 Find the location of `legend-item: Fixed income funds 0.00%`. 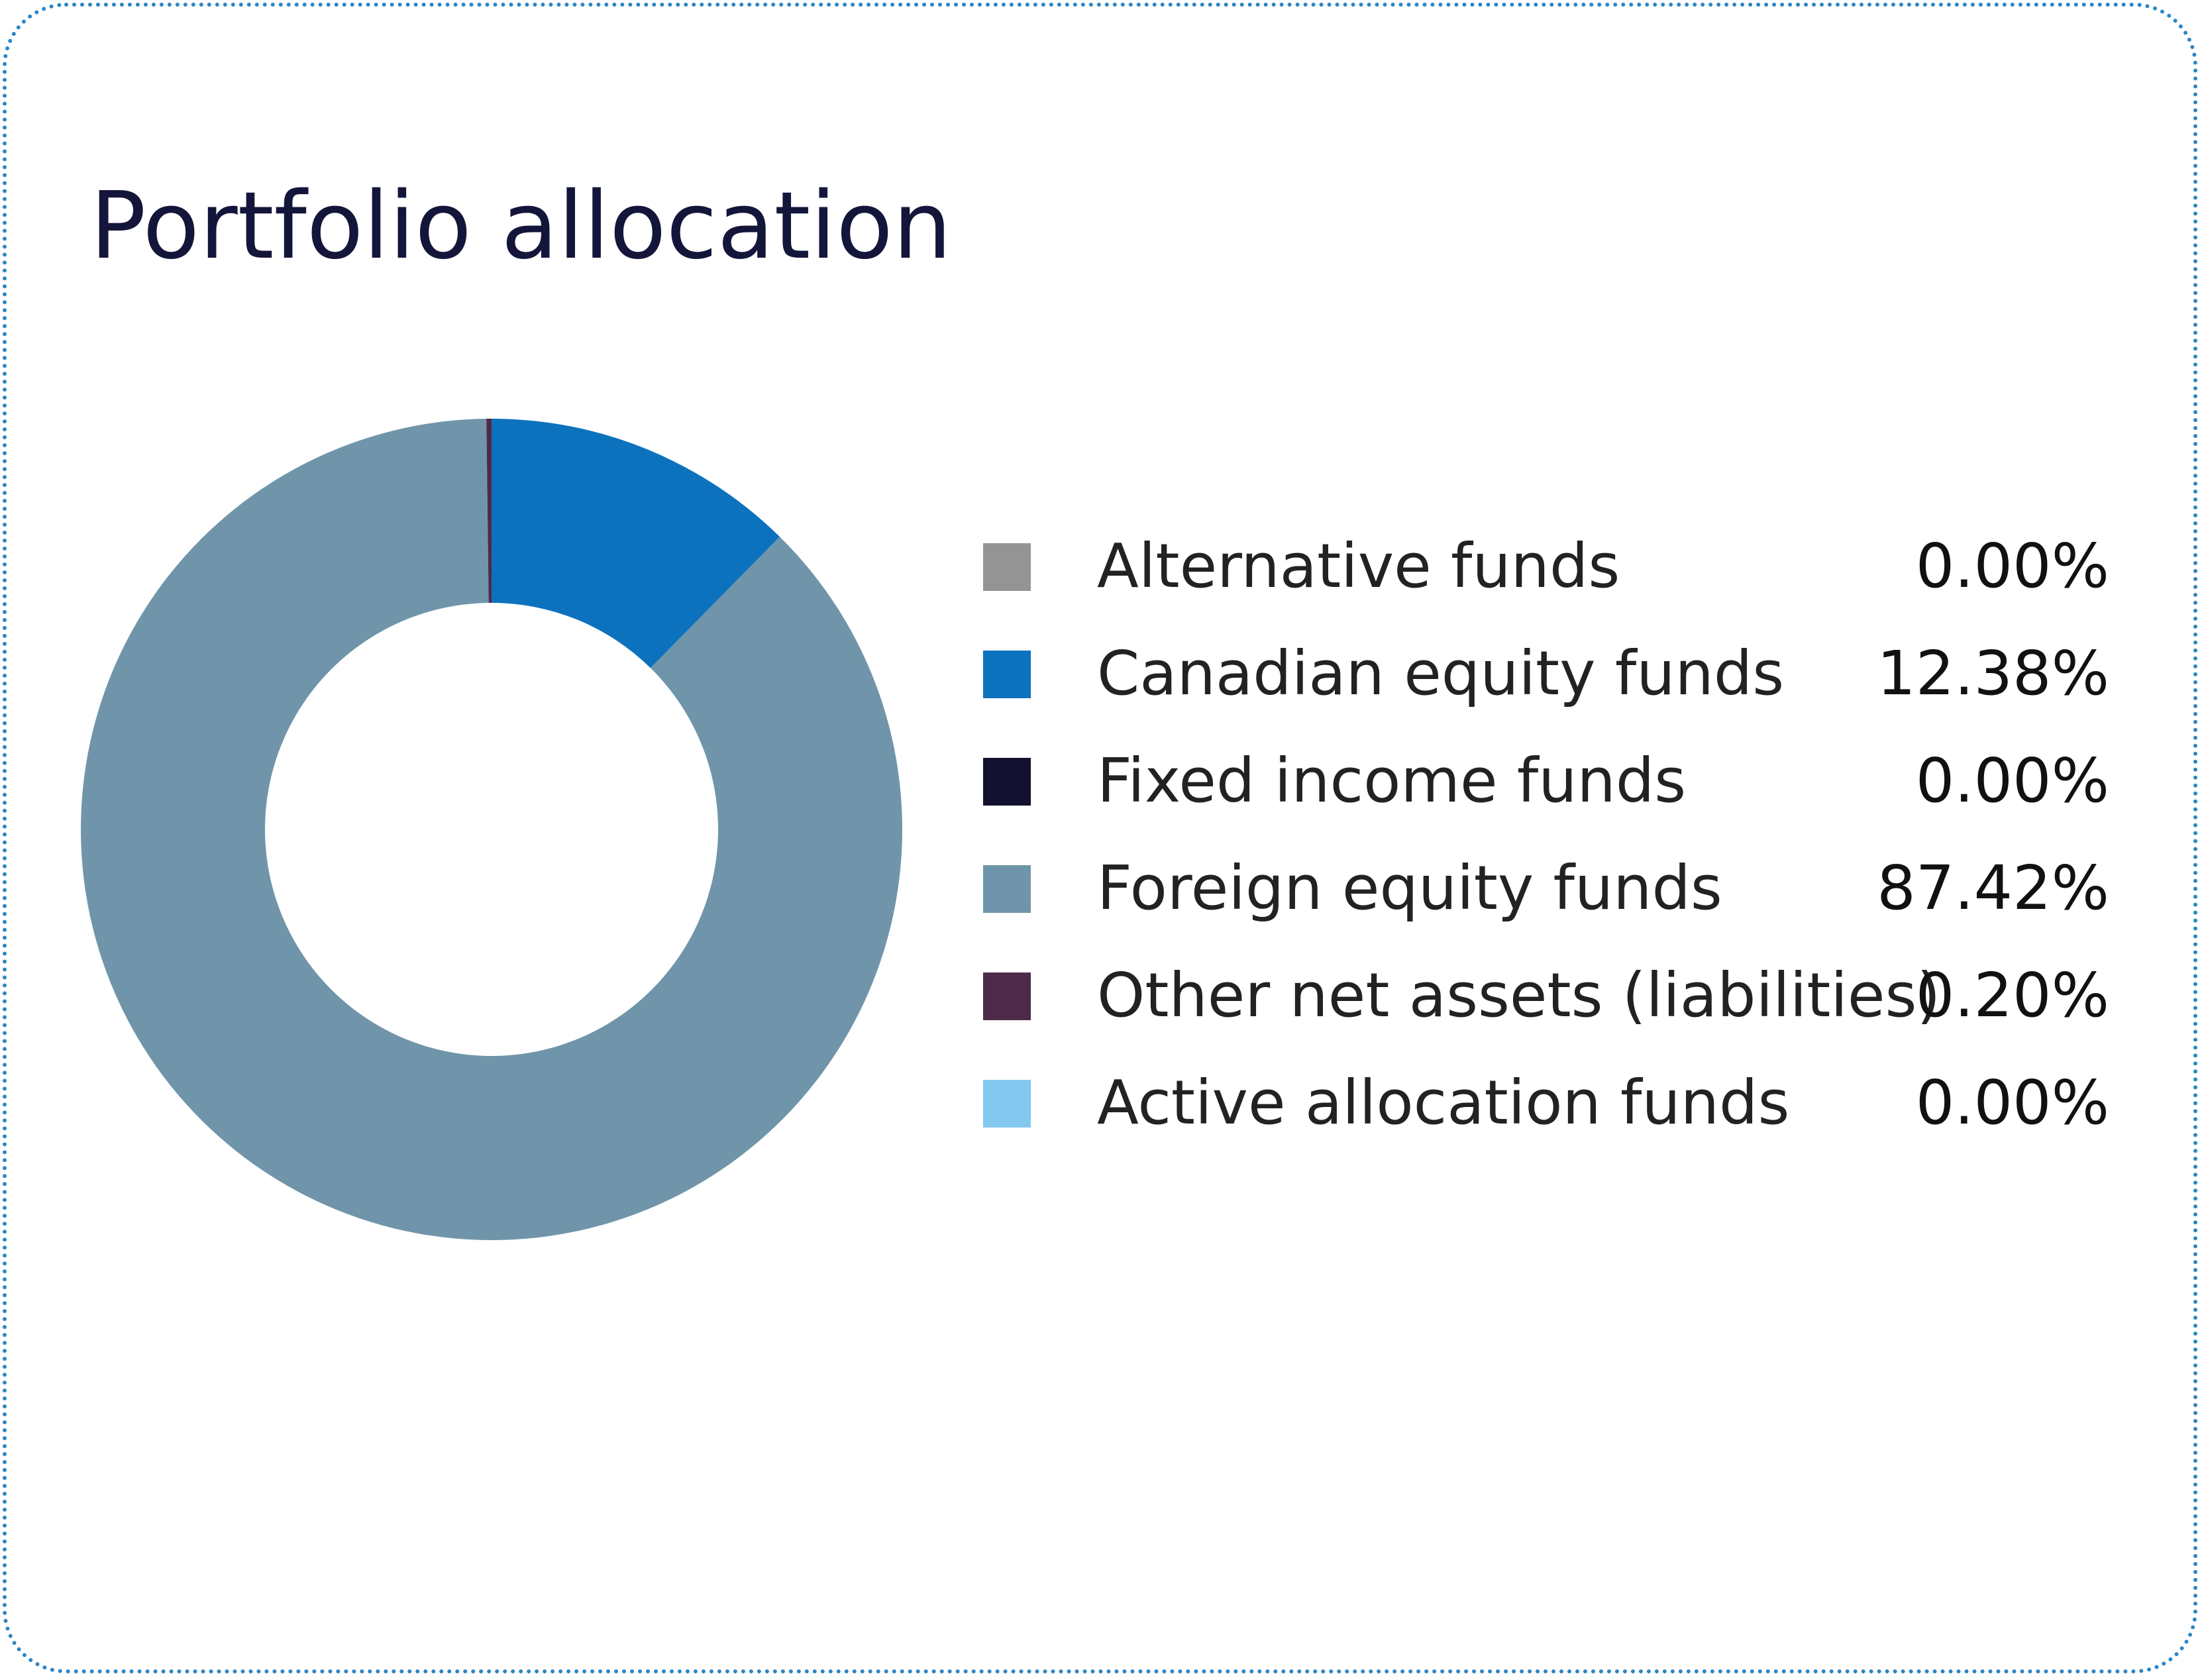

legend-item: Fixed income funds 0.00% is located at coordinates (1546, 777).